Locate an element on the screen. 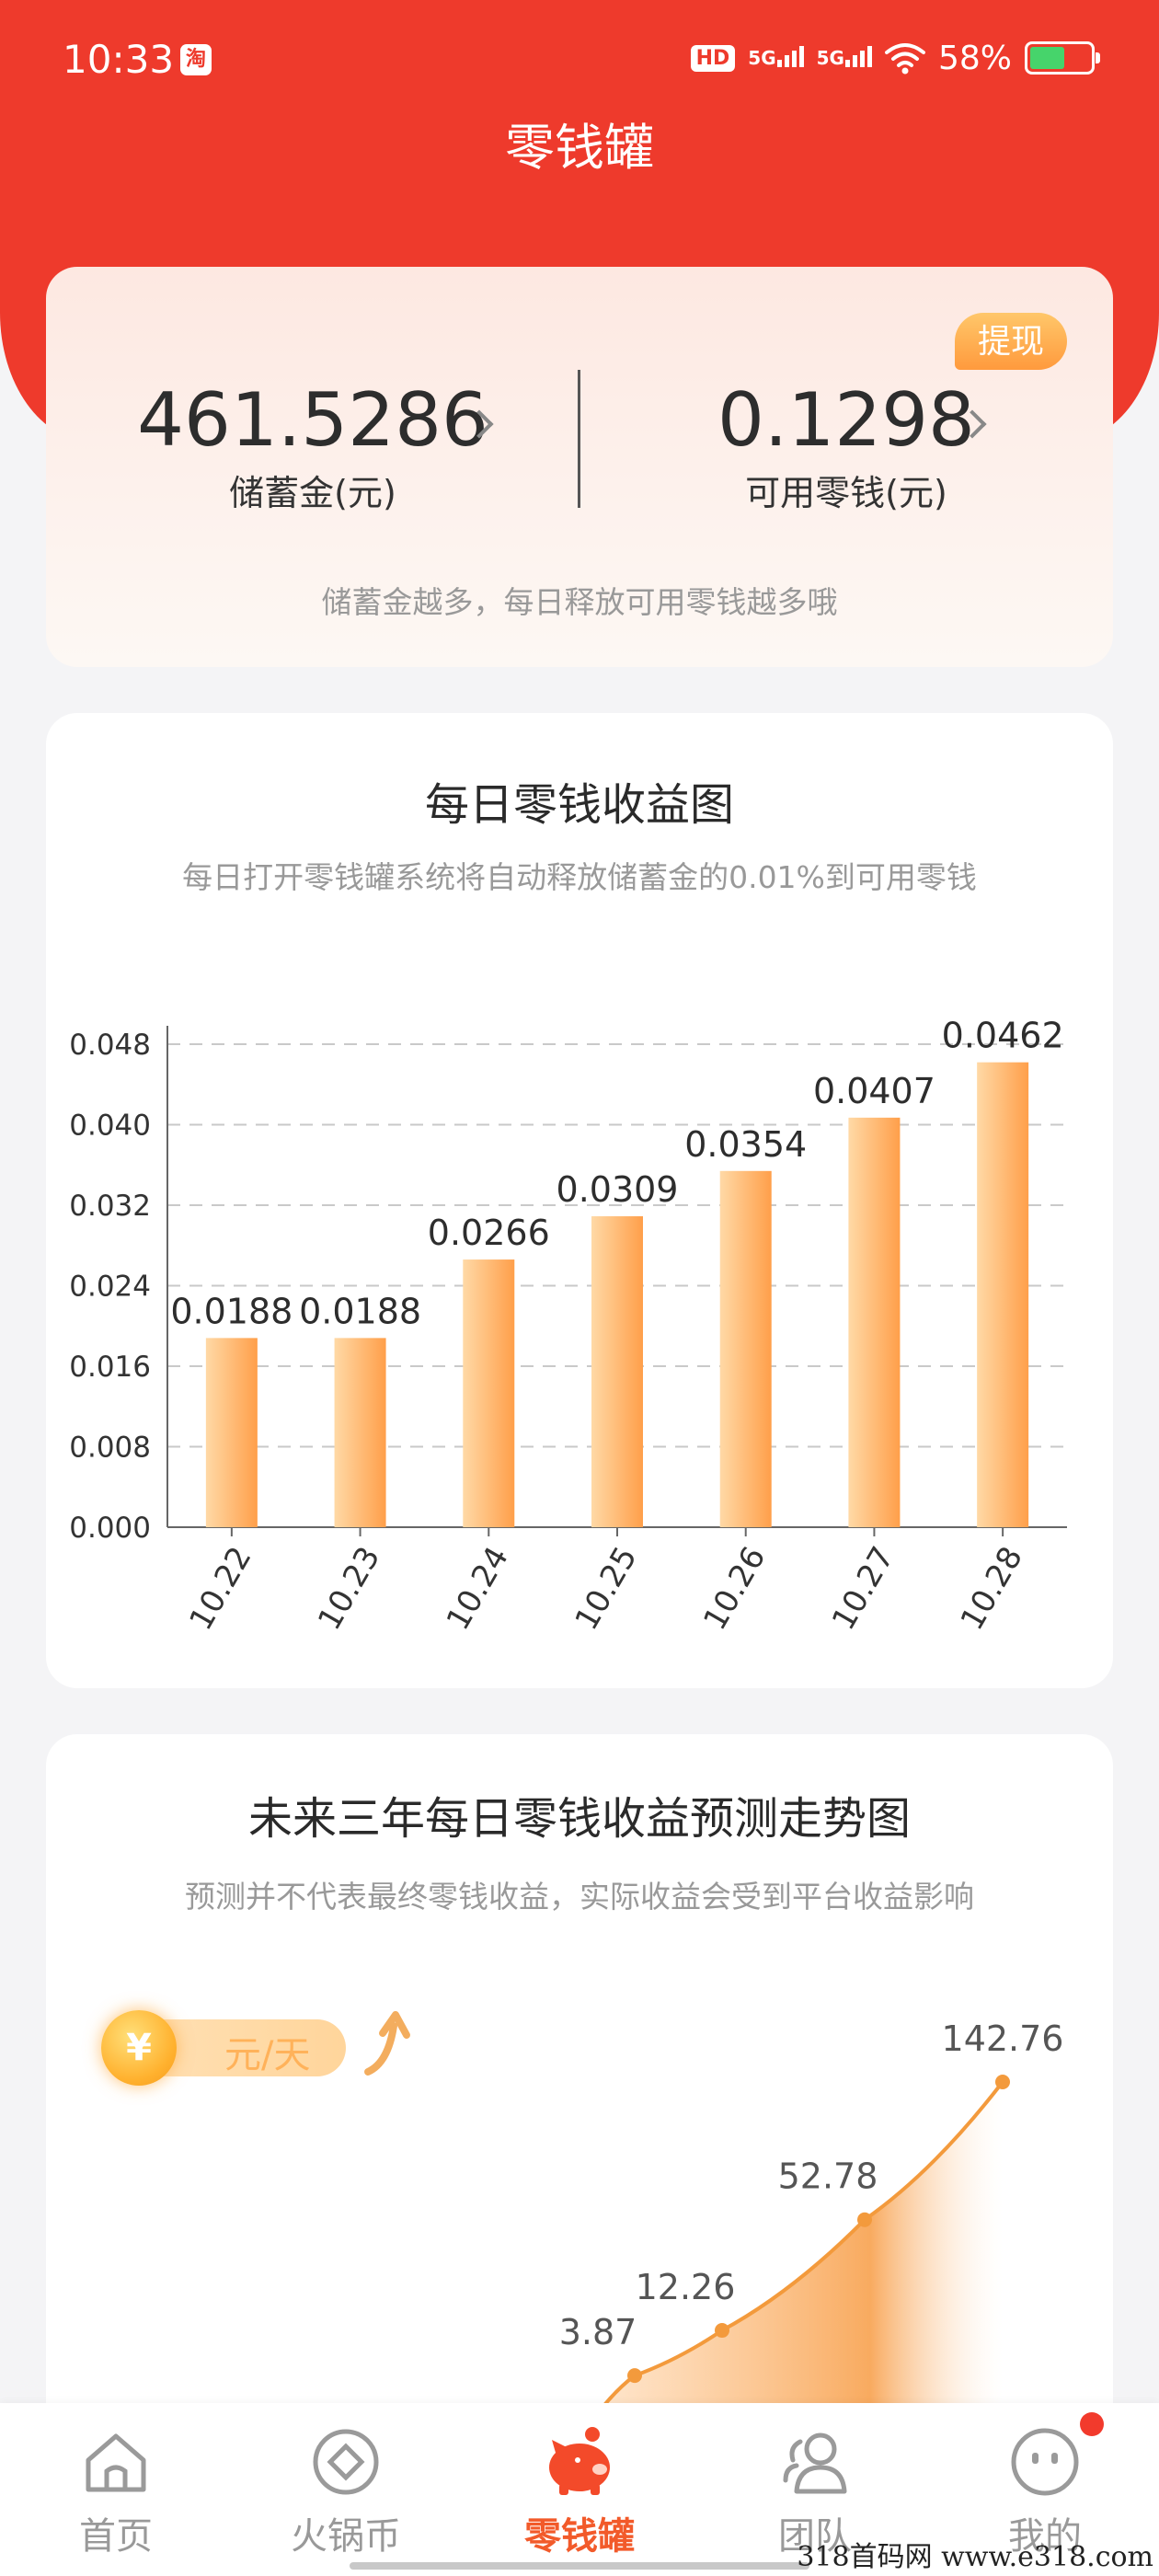  forecast-point-label: 3.87 is located at coordinates (598, 2332).